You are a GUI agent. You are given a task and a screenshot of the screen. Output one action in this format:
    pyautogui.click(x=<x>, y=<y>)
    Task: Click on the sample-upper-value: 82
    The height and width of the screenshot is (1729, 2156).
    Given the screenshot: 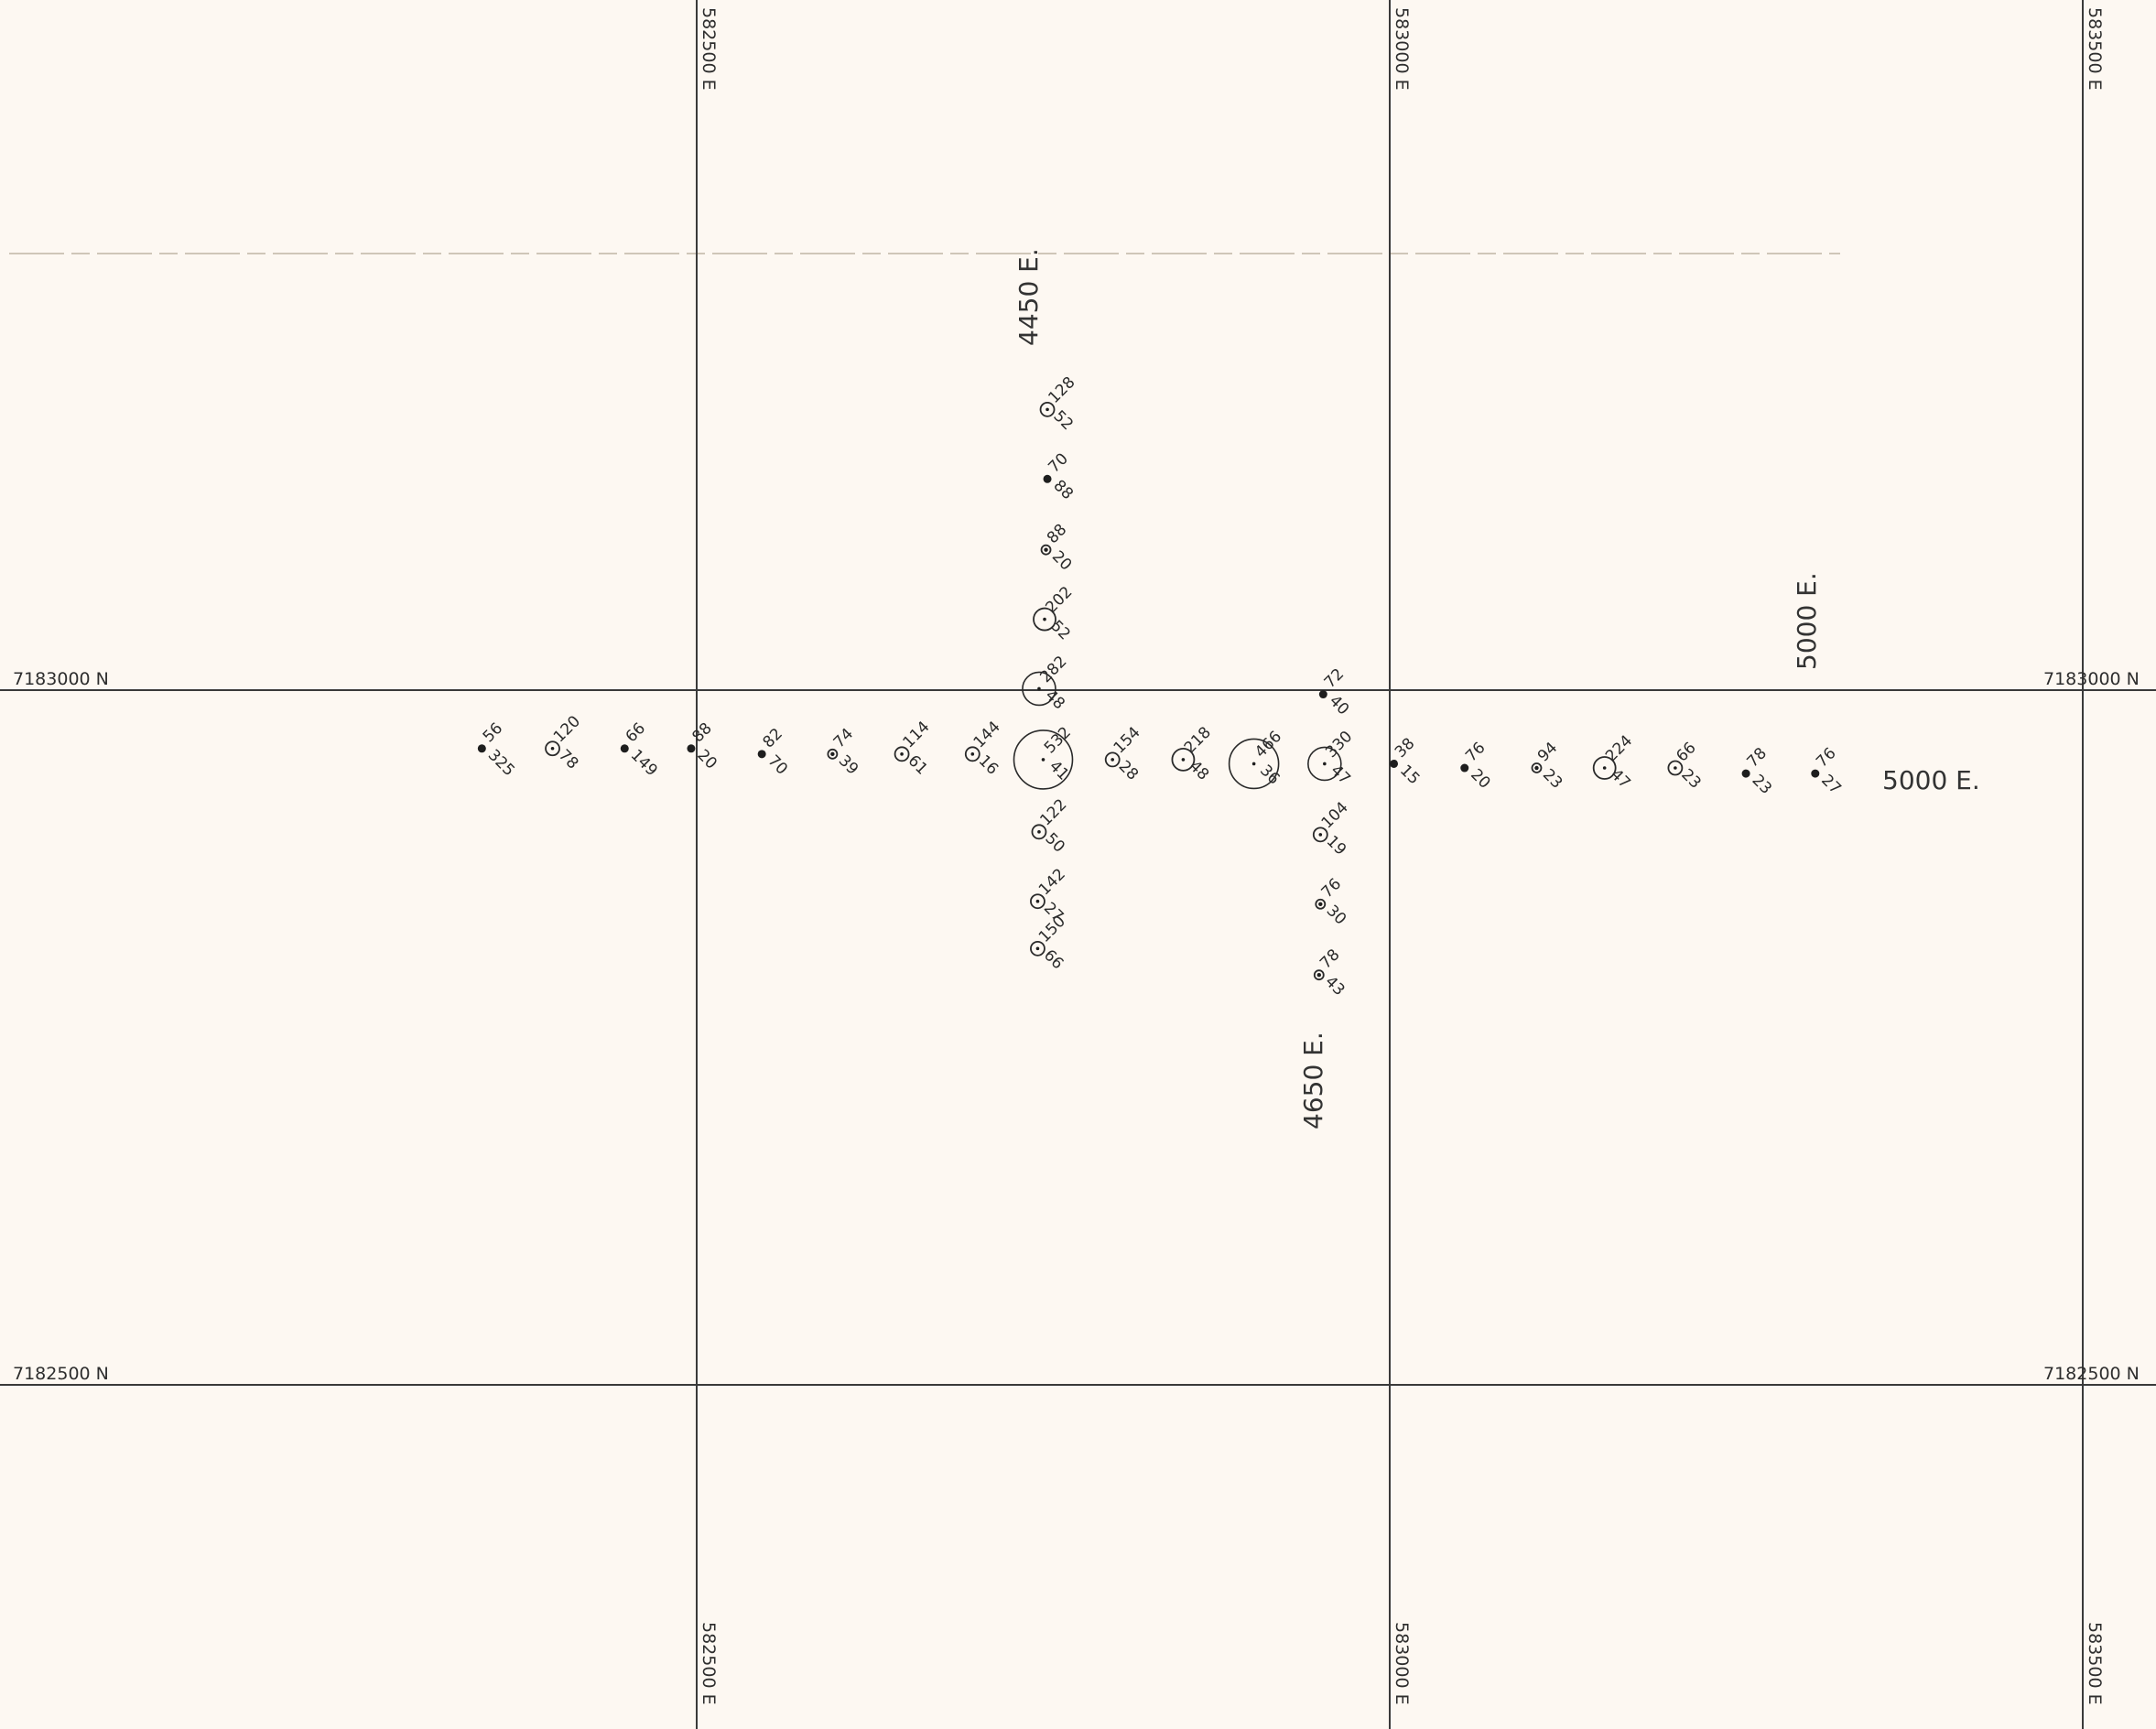 What is the action you would take?
    pyautogui.click(x=773, y=738)
    